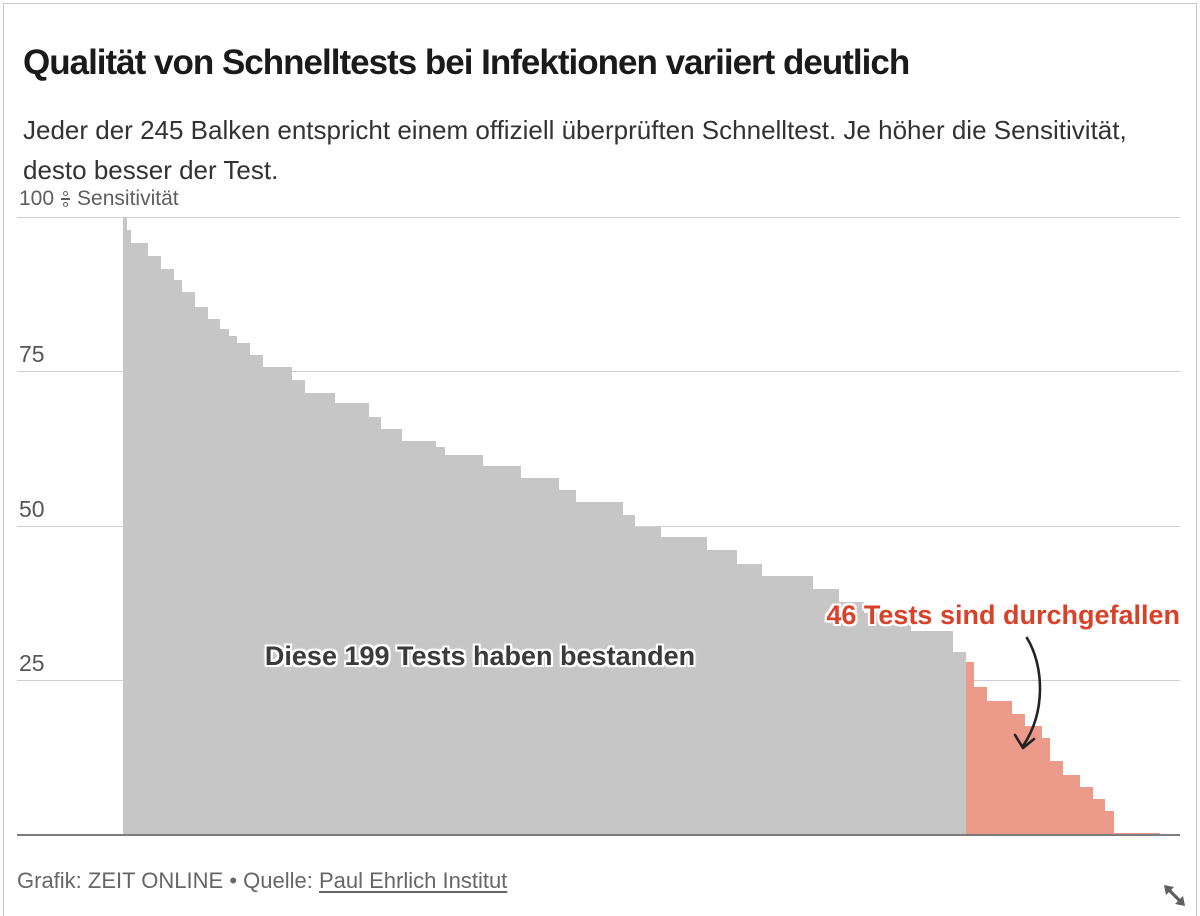 The height and width of the screenshot is (916, 1200). What do you see at coordinates (128, 198) in the screenshot?
I see `y-axis-unit-label: Sensitivität` at bounding box center [128, 198].